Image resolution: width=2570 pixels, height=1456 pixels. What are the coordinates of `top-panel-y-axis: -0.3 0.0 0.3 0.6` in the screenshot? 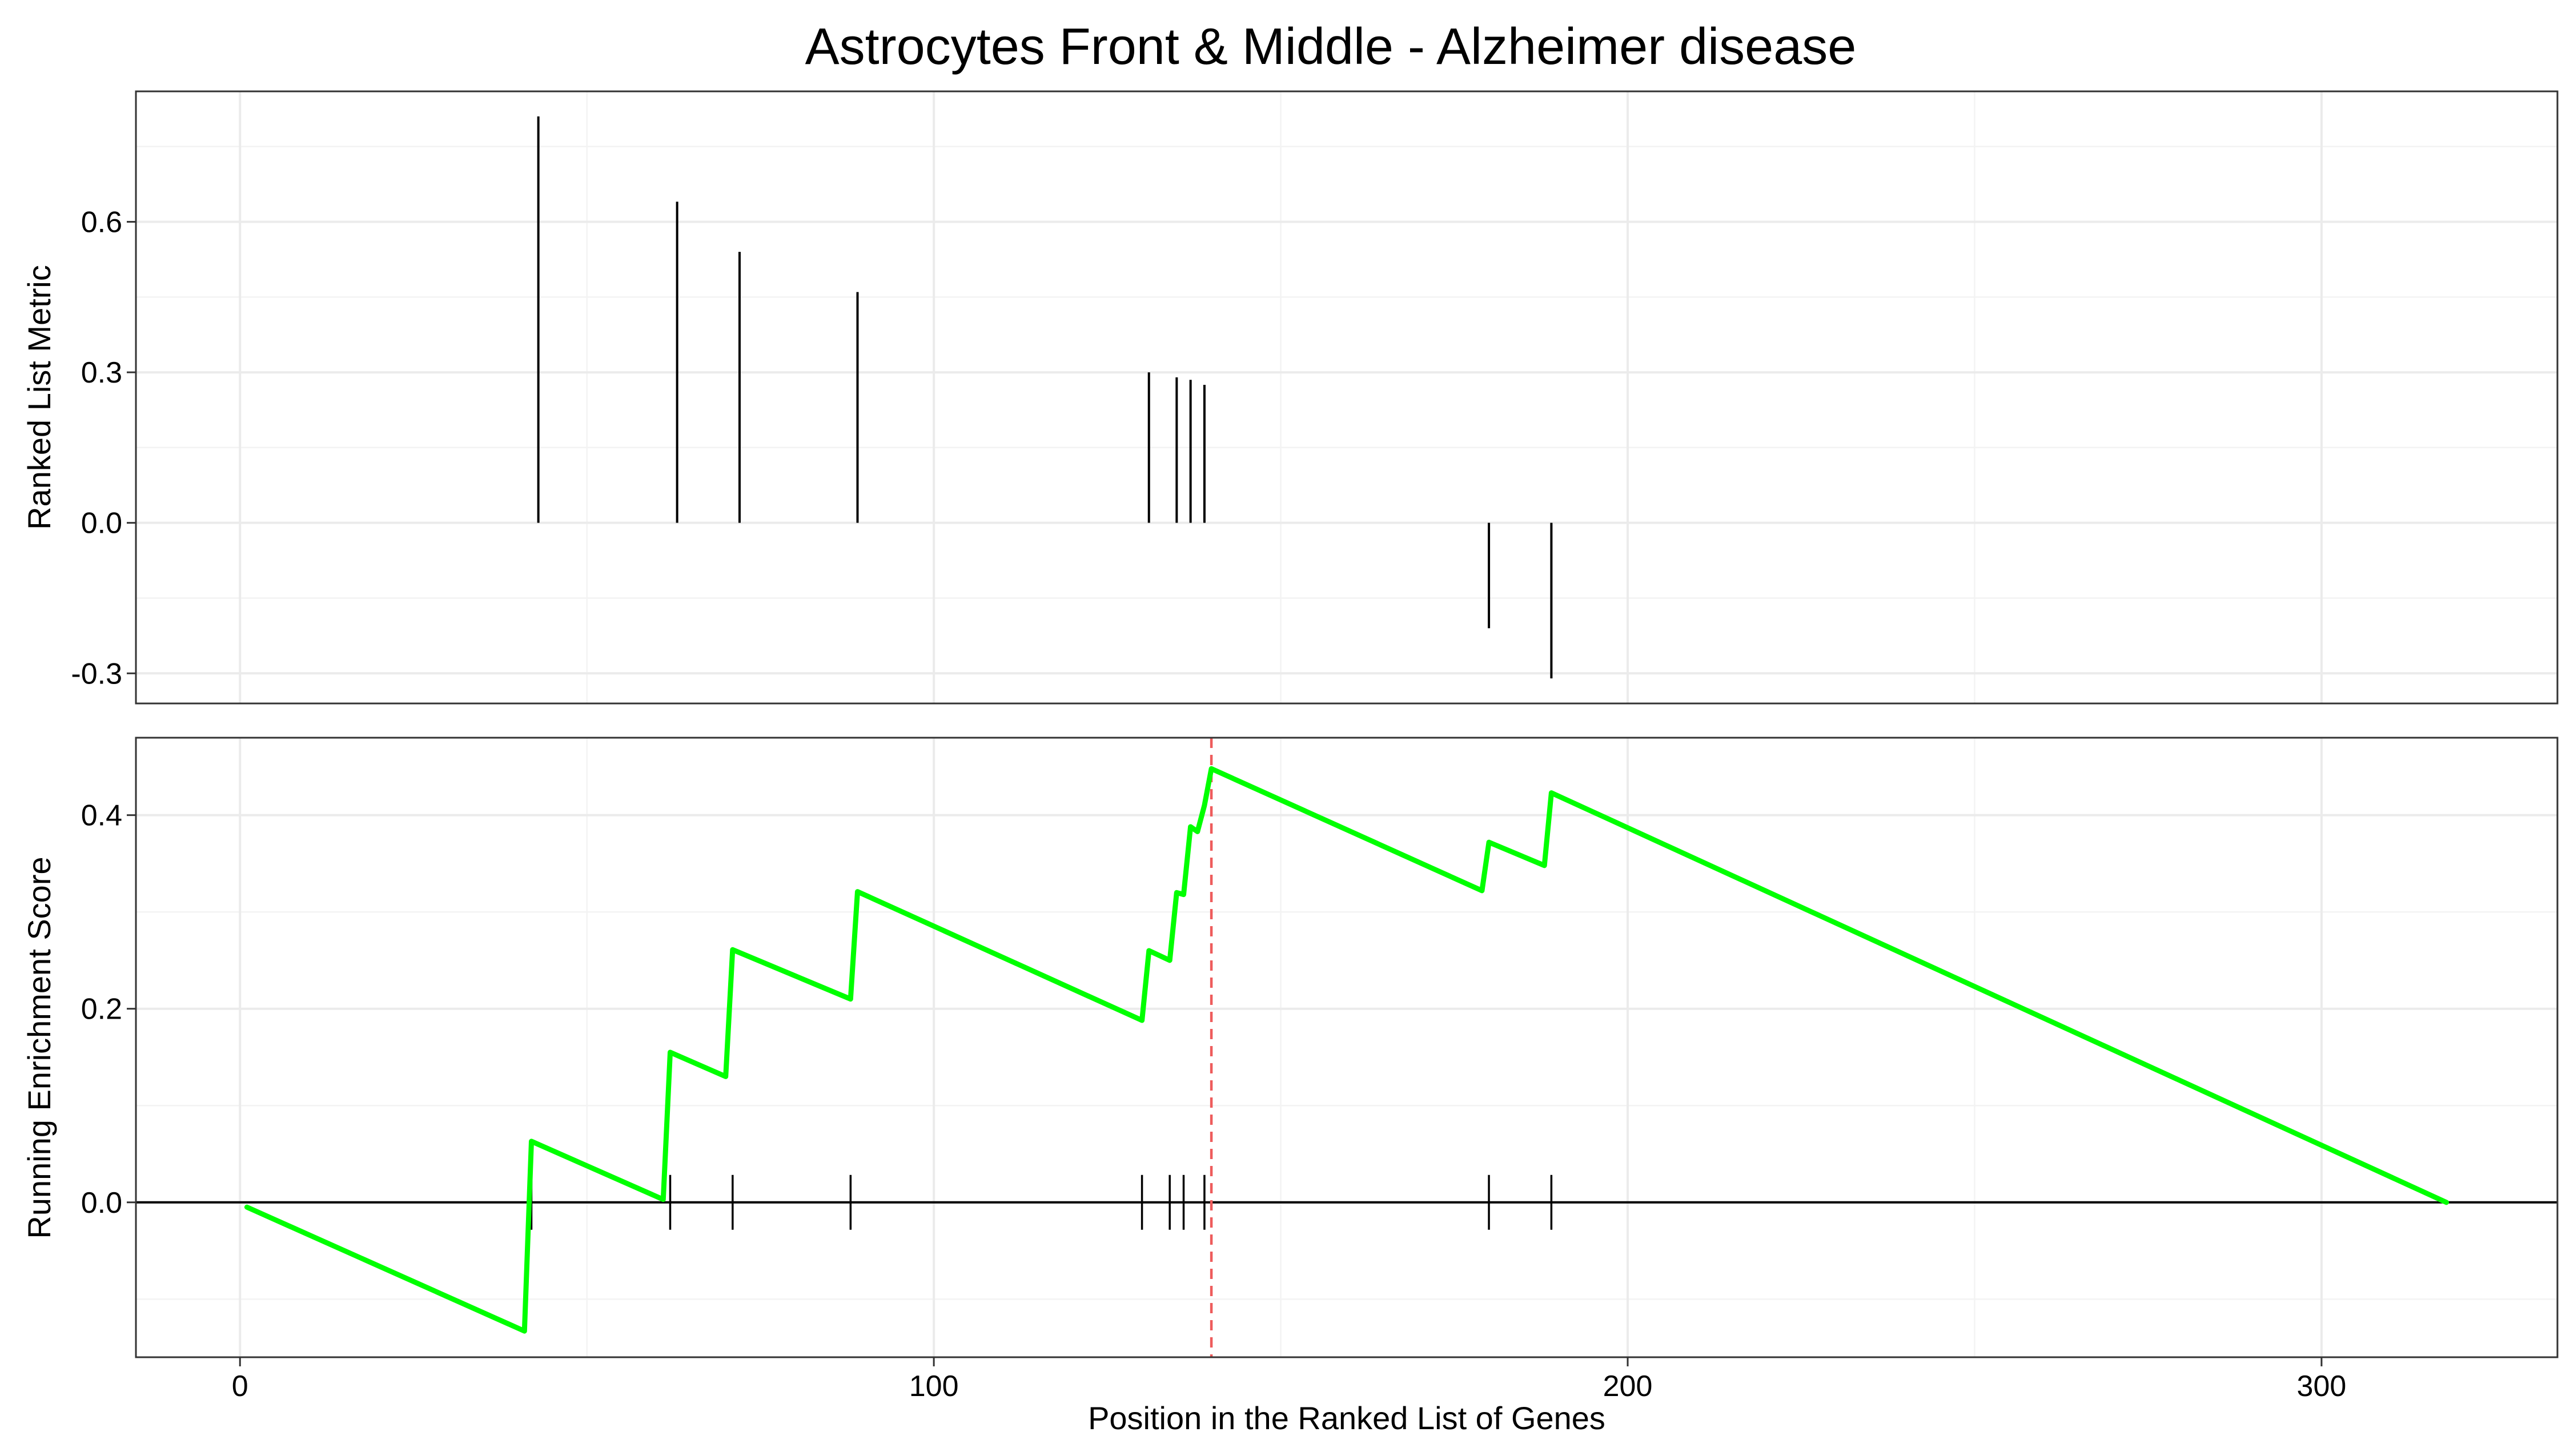 It's located at (103, 448).